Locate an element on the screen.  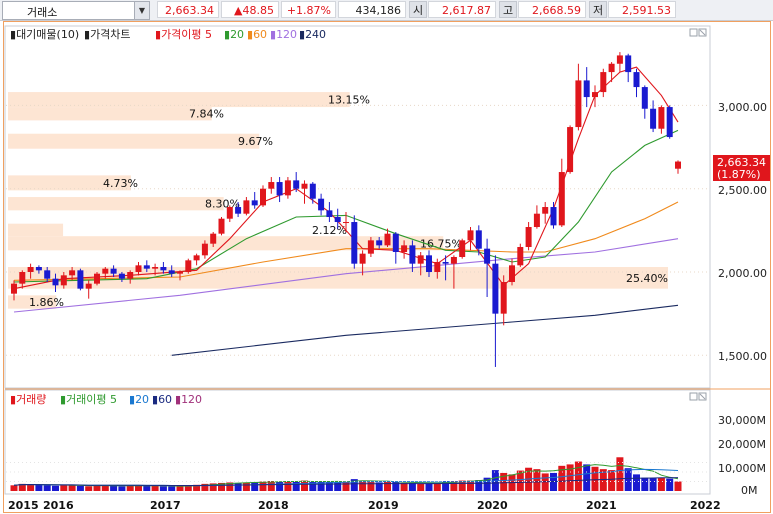
overhang-label: 16.75% is located at coordinates (441, 243).